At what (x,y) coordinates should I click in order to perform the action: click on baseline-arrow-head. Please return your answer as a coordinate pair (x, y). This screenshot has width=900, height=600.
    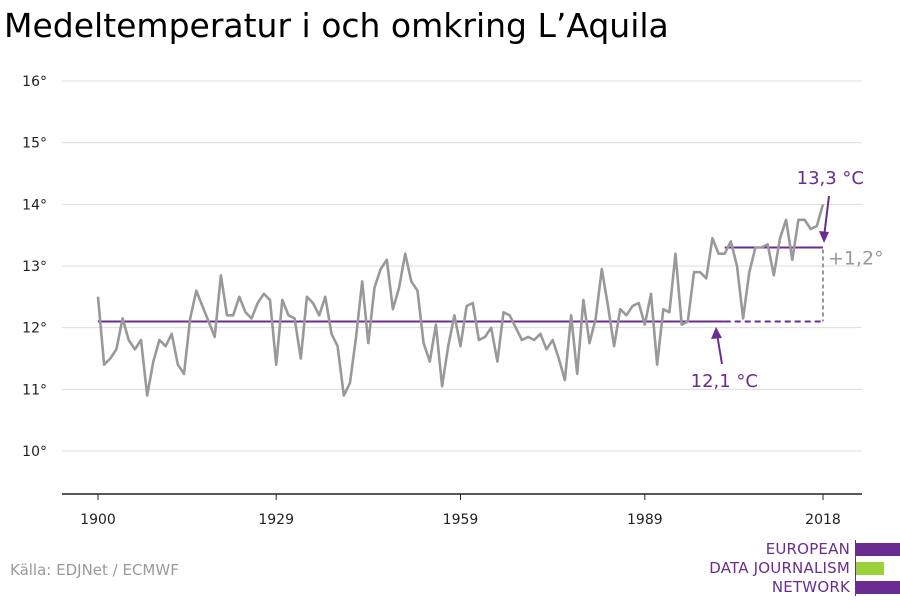
    Looking at the image, I should click on (716, 333).